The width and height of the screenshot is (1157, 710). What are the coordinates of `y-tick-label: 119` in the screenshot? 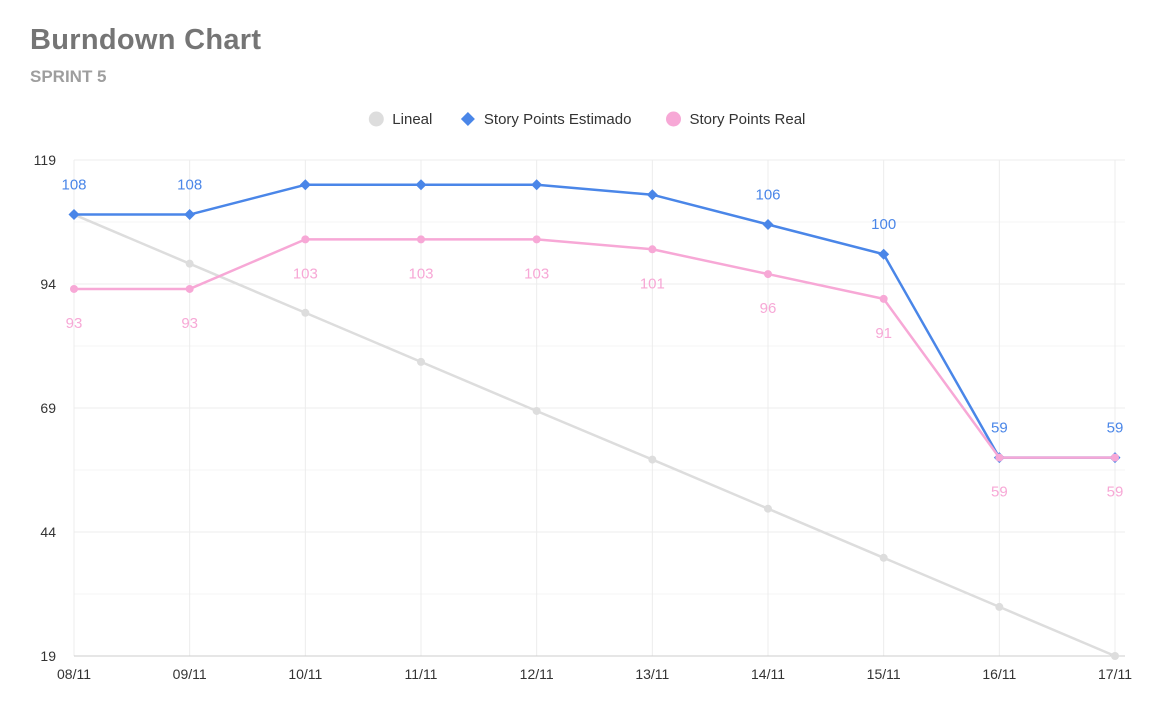 It's located at (45, 160).